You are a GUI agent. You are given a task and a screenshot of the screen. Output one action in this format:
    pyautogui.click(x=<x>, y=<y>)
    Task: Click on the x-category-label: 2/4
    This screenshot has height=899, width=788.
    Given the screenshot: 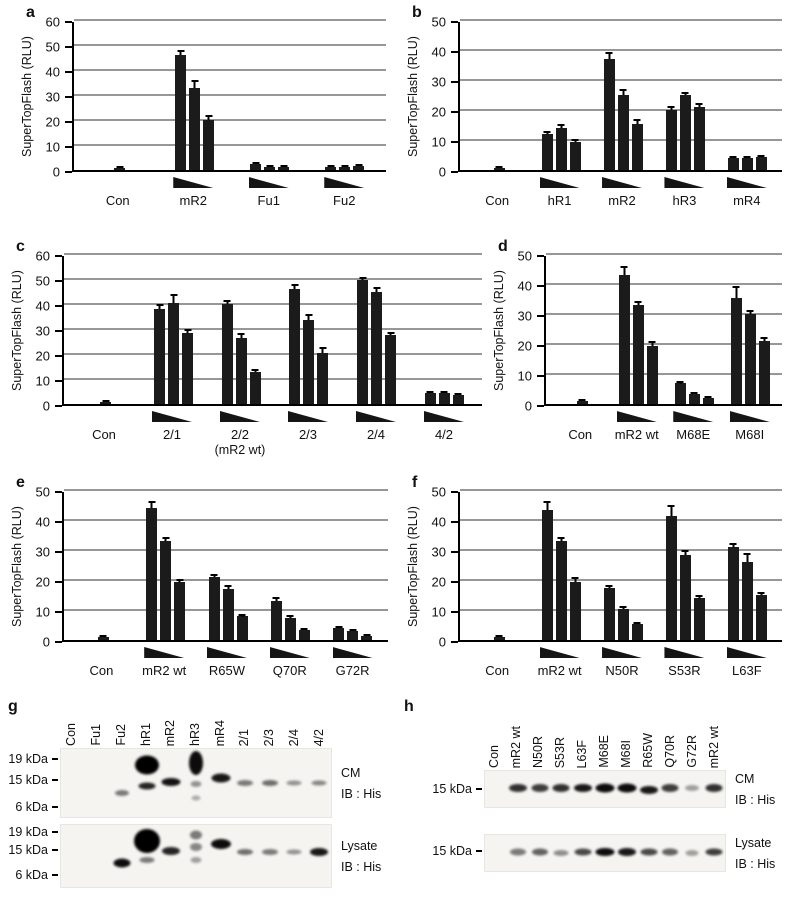 What is the action you would take?
    pyautogui.click(x=376, y=434)
    